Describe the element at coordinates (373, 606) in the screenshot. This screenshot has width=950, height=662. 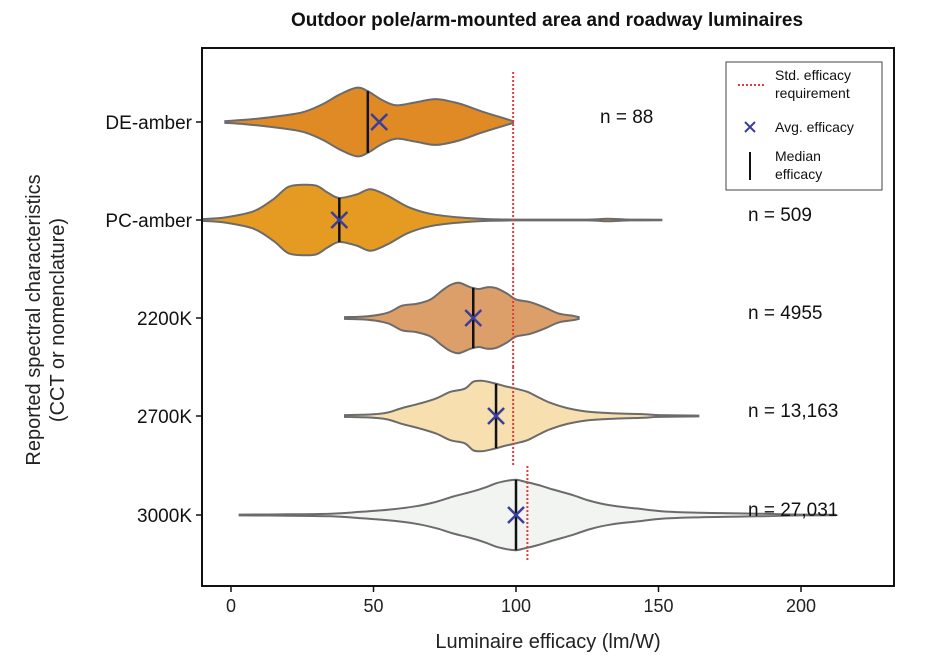
I see `x-tick-label: 50` at that location.